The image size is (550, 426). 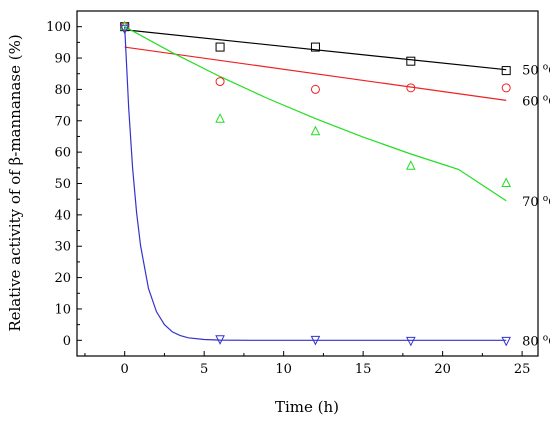 I want to click on y-tick-label: 60, so click(x=62, y=153).